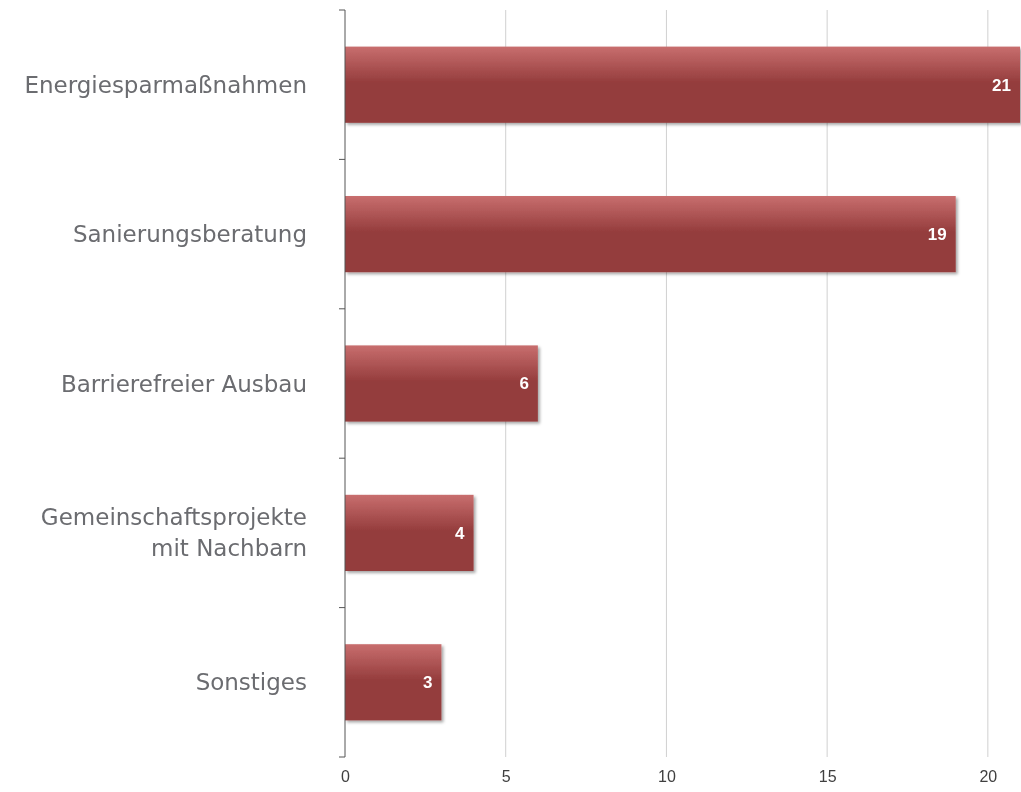 This screenshot has width=1021, height=792. What do you see at coordinates (165, 84) in the screenshot?
I see `y-tick-label: Energiesparmaßnahmen` at bounding box center [165, 84].